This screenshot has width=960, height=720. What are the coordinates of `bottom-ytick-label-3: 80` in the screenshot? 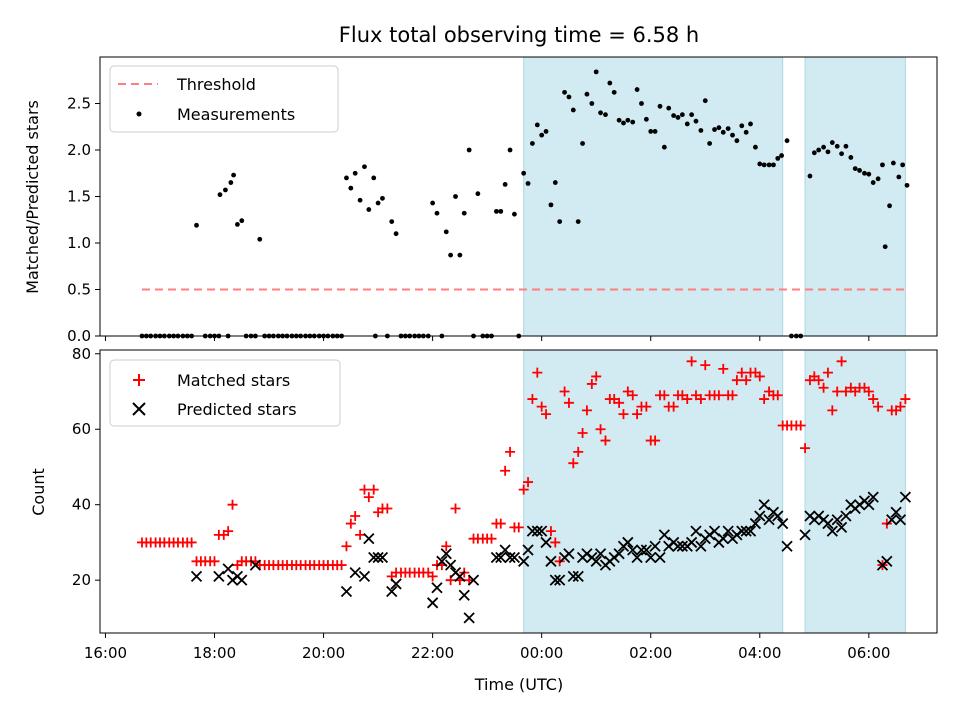 It's located at (81, 354).